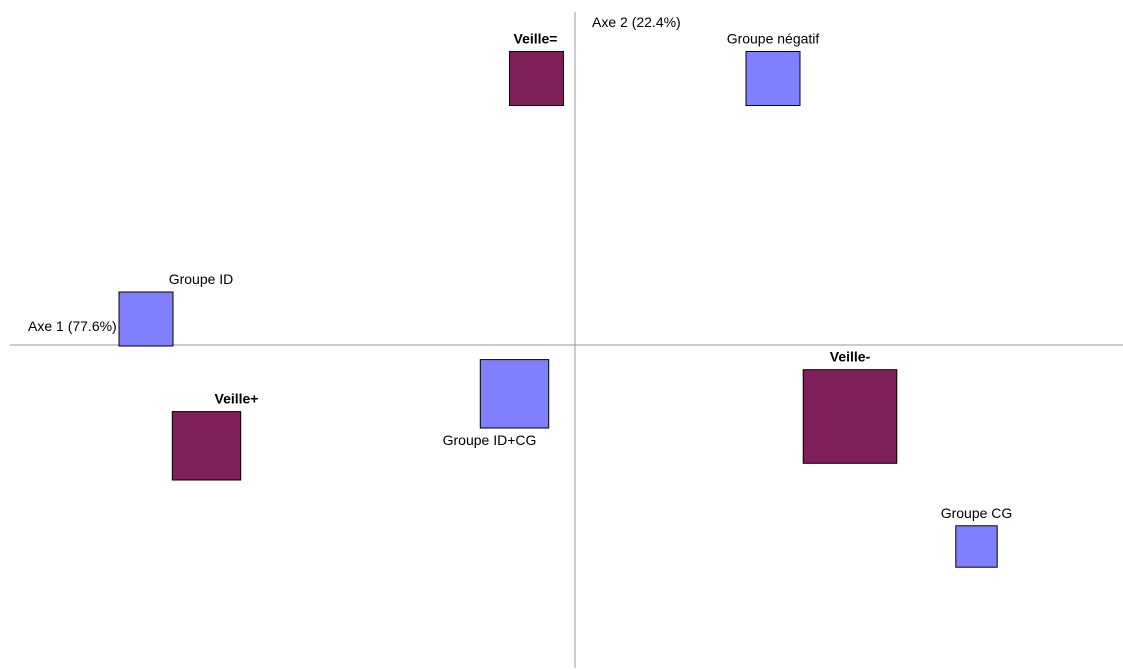  I want to click on label-veille-plus: Veille+, so click(237, 399).